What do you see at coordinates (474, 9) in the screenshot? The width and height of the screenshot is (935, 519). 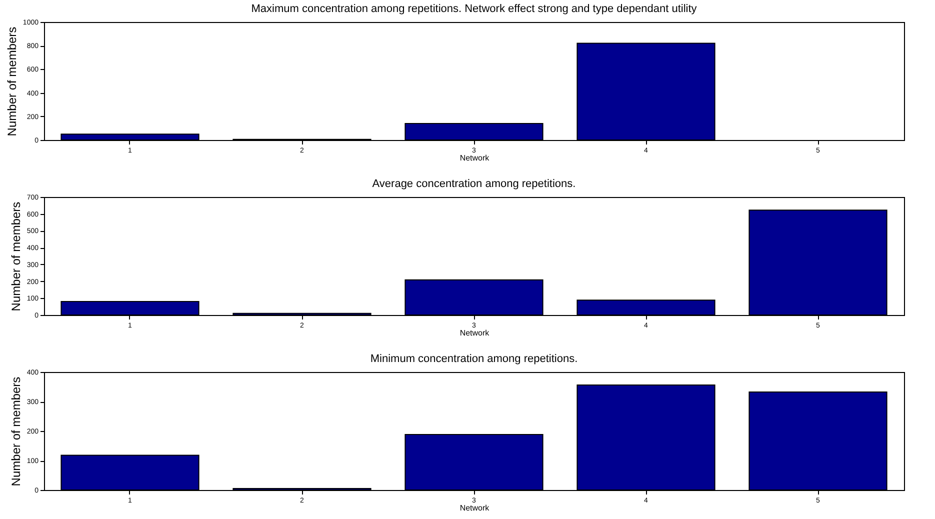 I see `chart-title: Maximum concentration among repetitions. Network effect strong and type dependant utility` at bounding box center [474, 9].